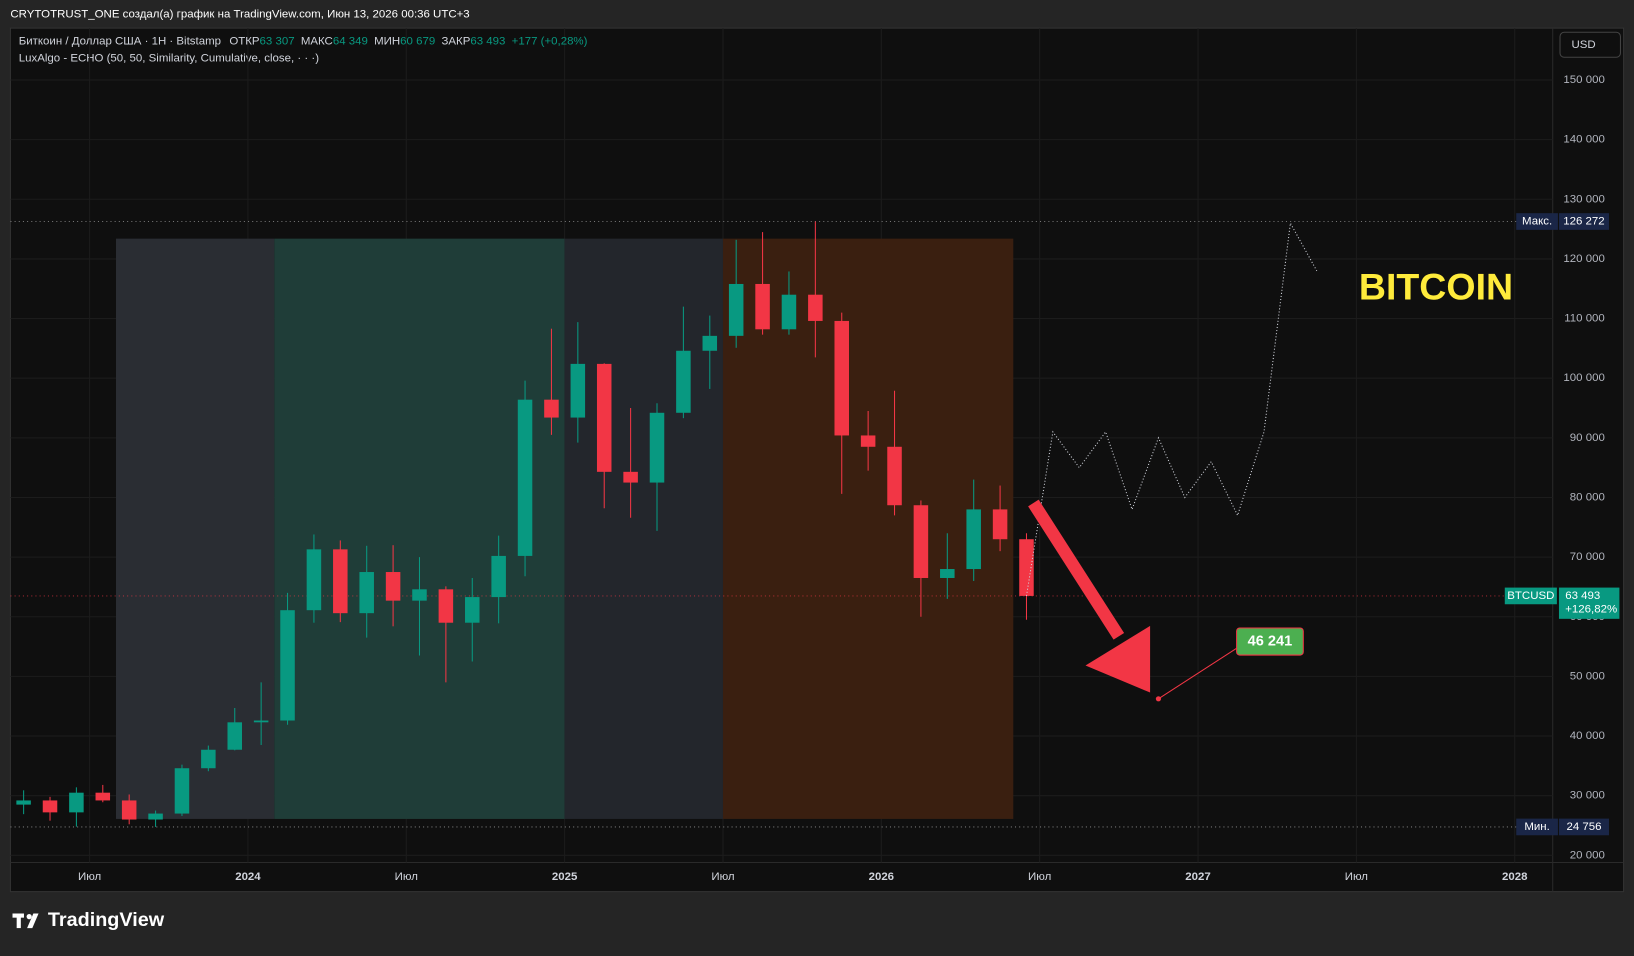  Describe the element at coordinates (1270, 641) in the screenshot. I see `target-box` at that location.